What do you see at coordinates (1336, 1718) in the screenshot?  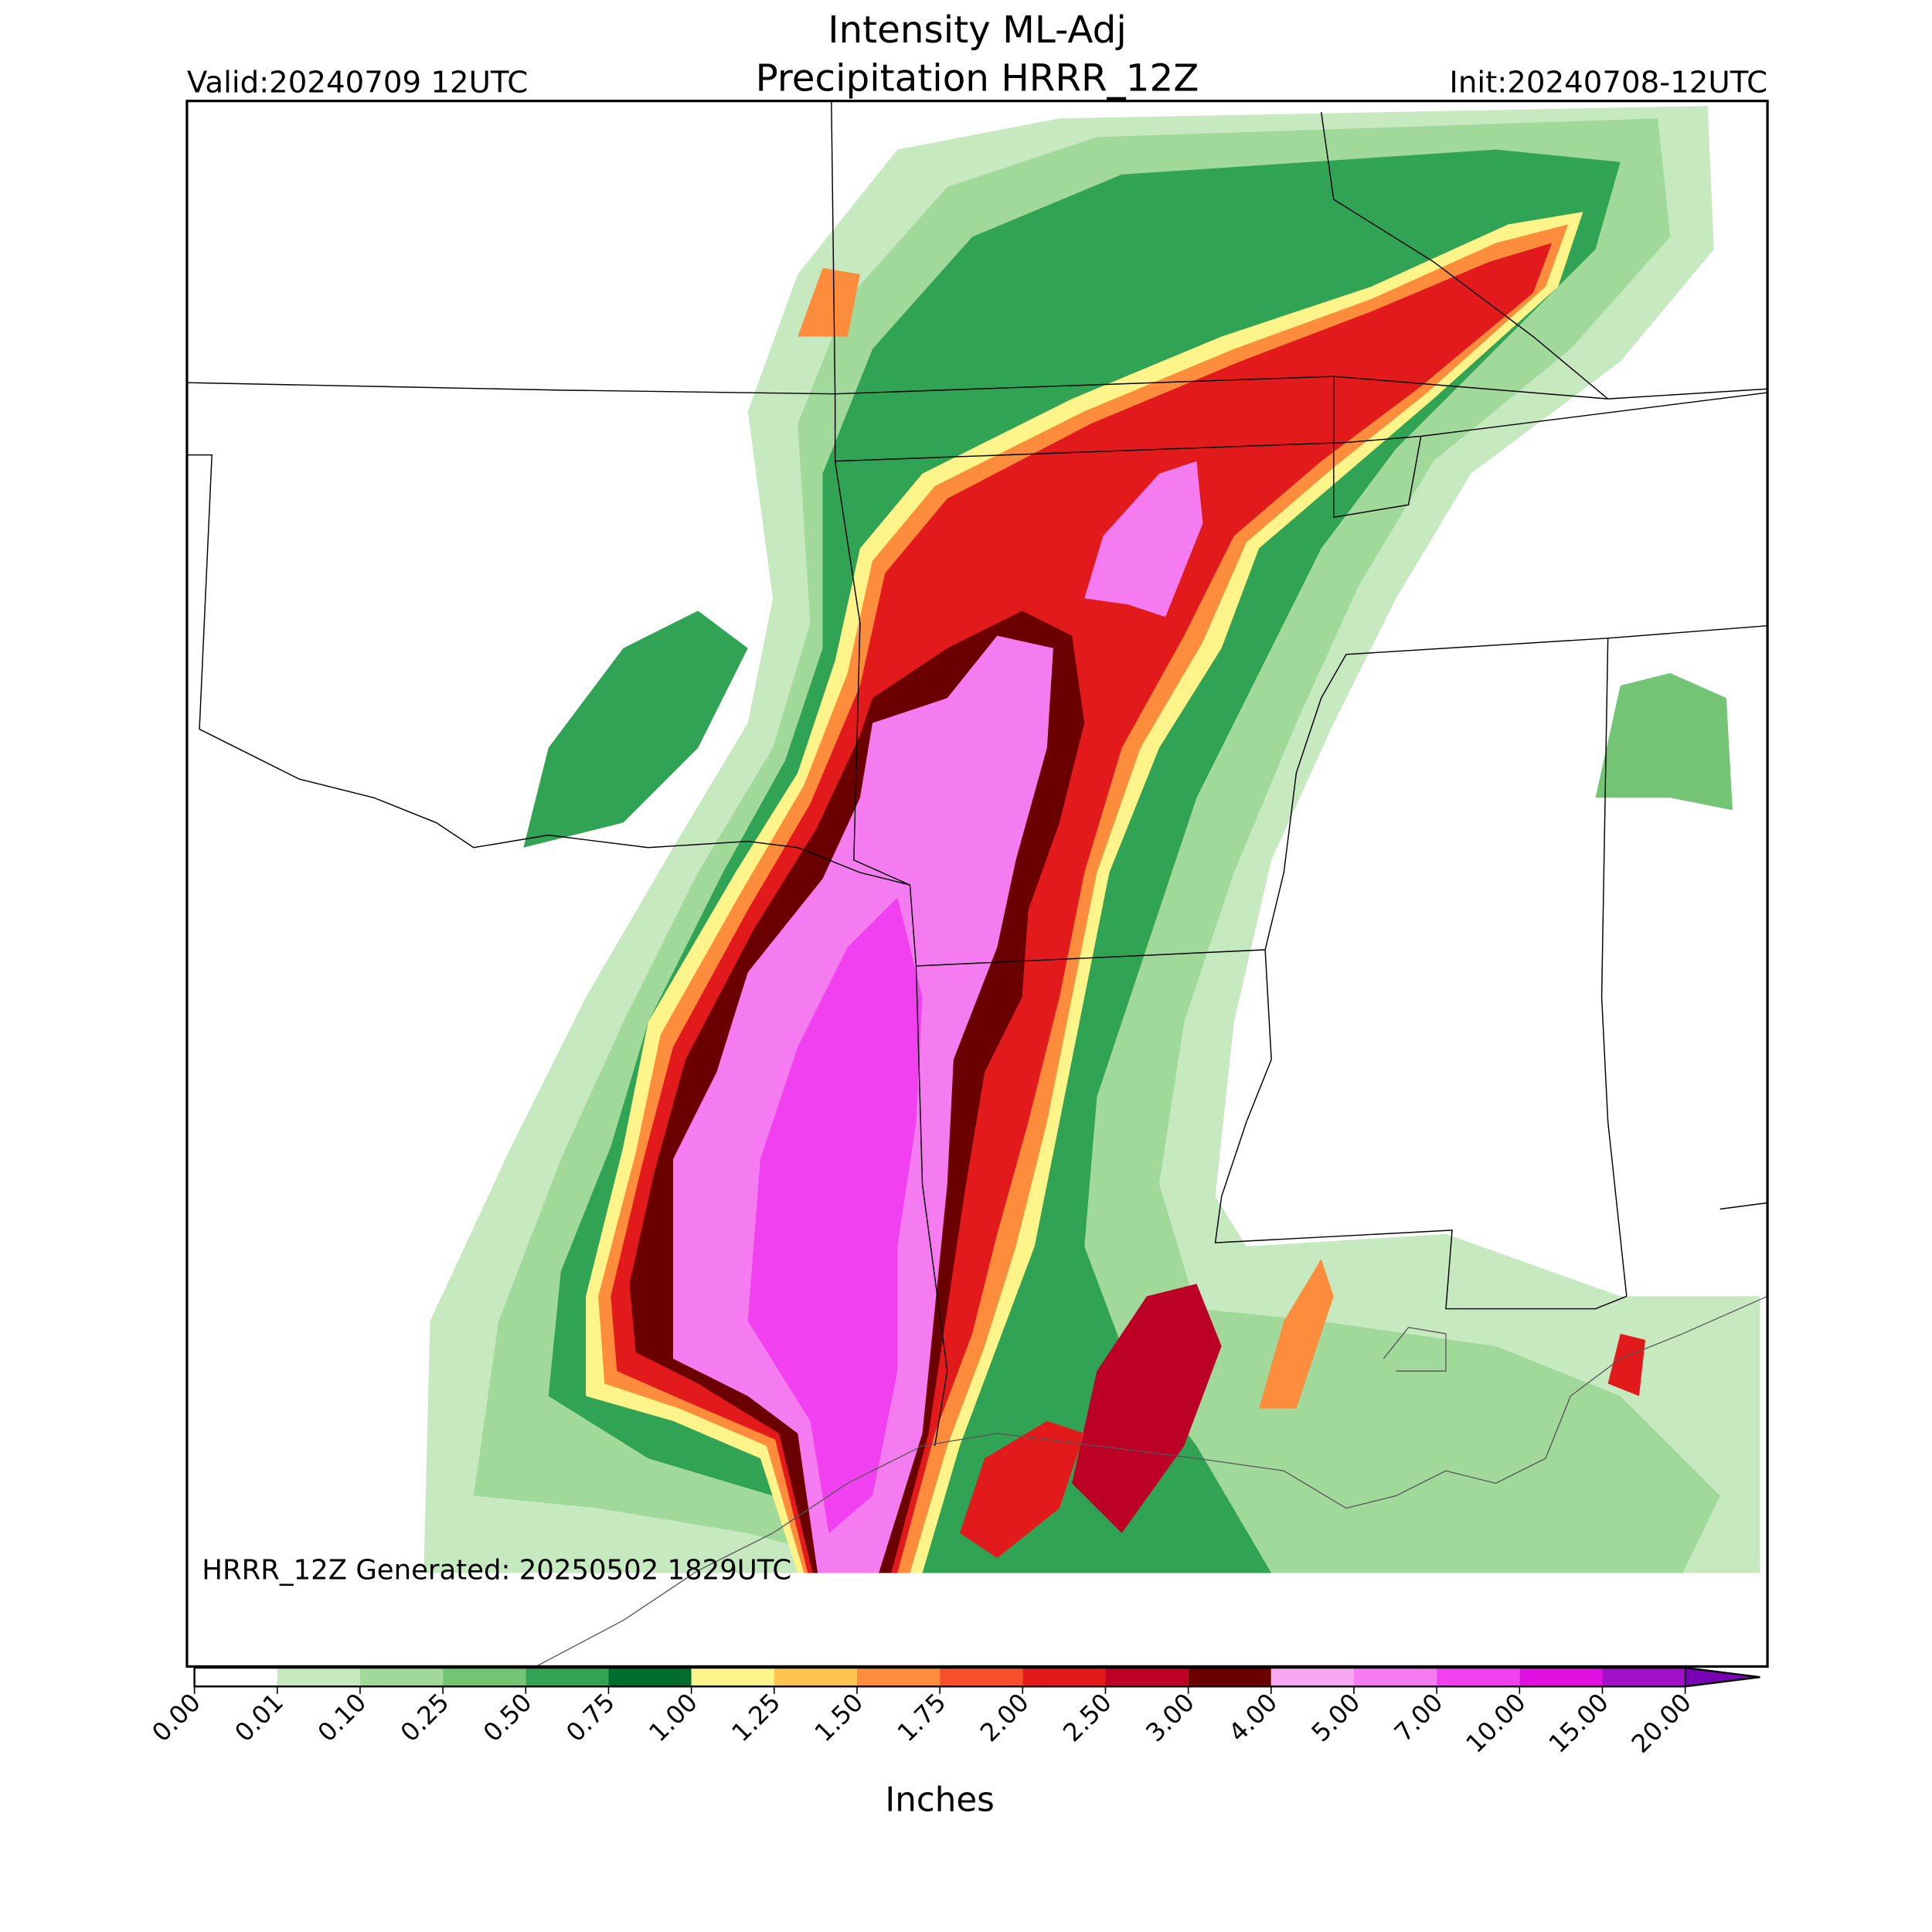 I see `colorbar-tick-label: 5.00` at bounding box center [1336, 1718].